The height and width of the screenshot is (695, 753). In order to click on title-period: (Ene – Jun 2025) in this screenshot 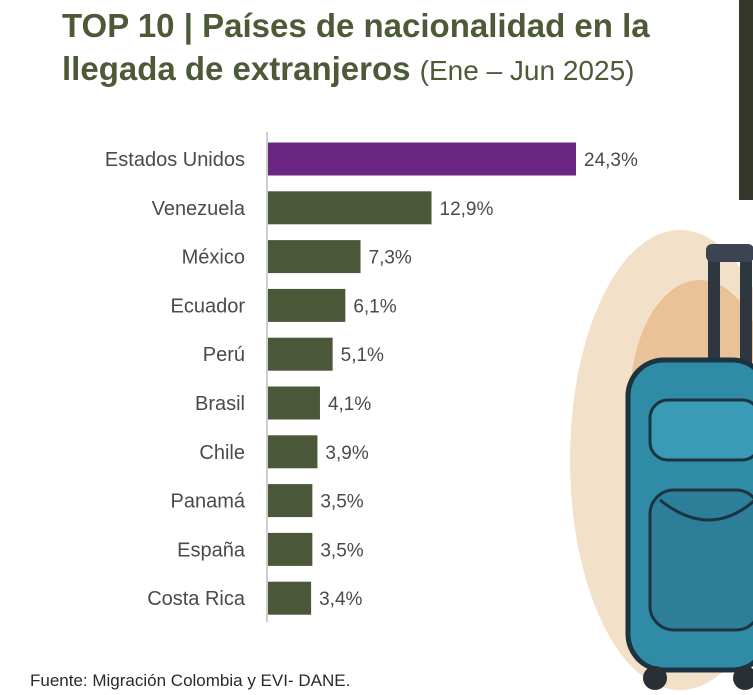, I will do `click(527, 70)`.